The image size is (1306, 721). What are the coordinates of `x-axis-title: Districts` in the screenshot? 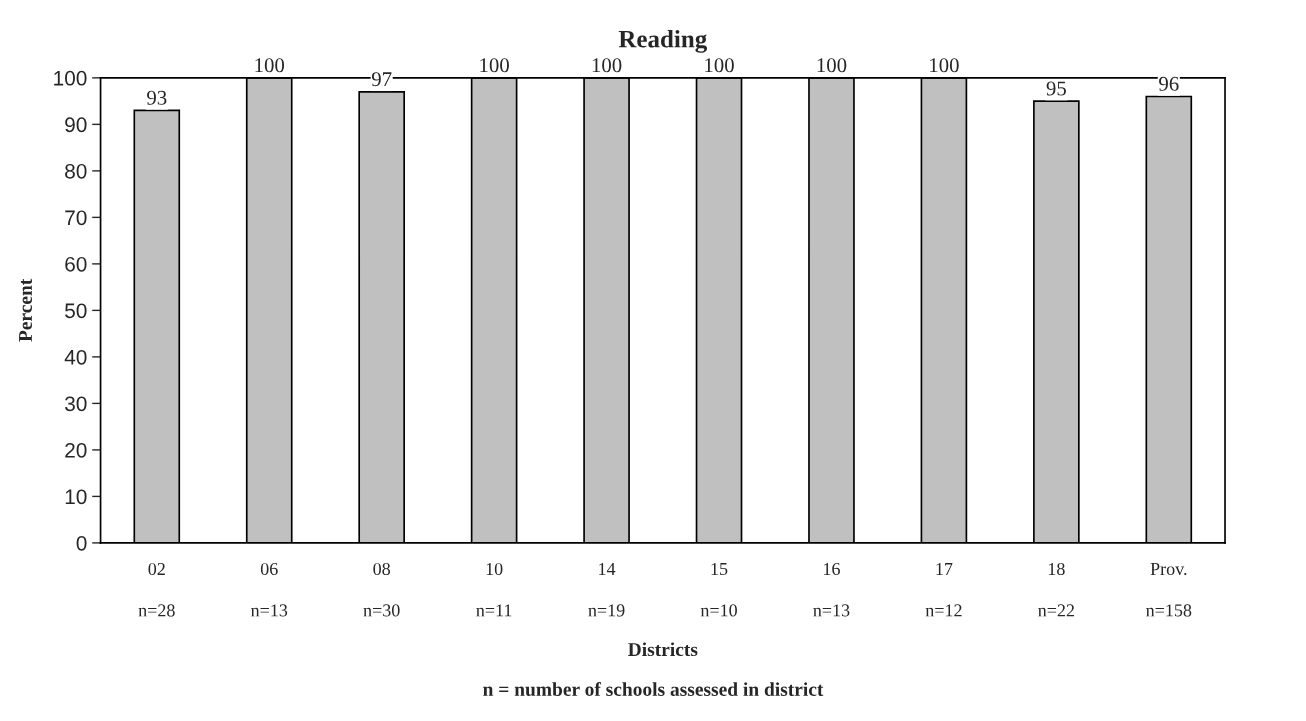 It's located at (663, 649).